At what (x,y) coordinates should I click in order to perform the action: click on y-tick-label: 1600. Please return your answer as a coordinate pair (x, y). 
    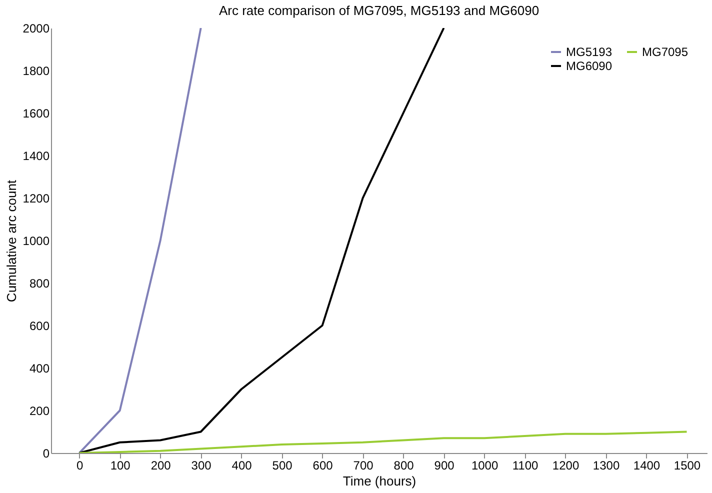
    Looking at the image, I should click on (36, 113).